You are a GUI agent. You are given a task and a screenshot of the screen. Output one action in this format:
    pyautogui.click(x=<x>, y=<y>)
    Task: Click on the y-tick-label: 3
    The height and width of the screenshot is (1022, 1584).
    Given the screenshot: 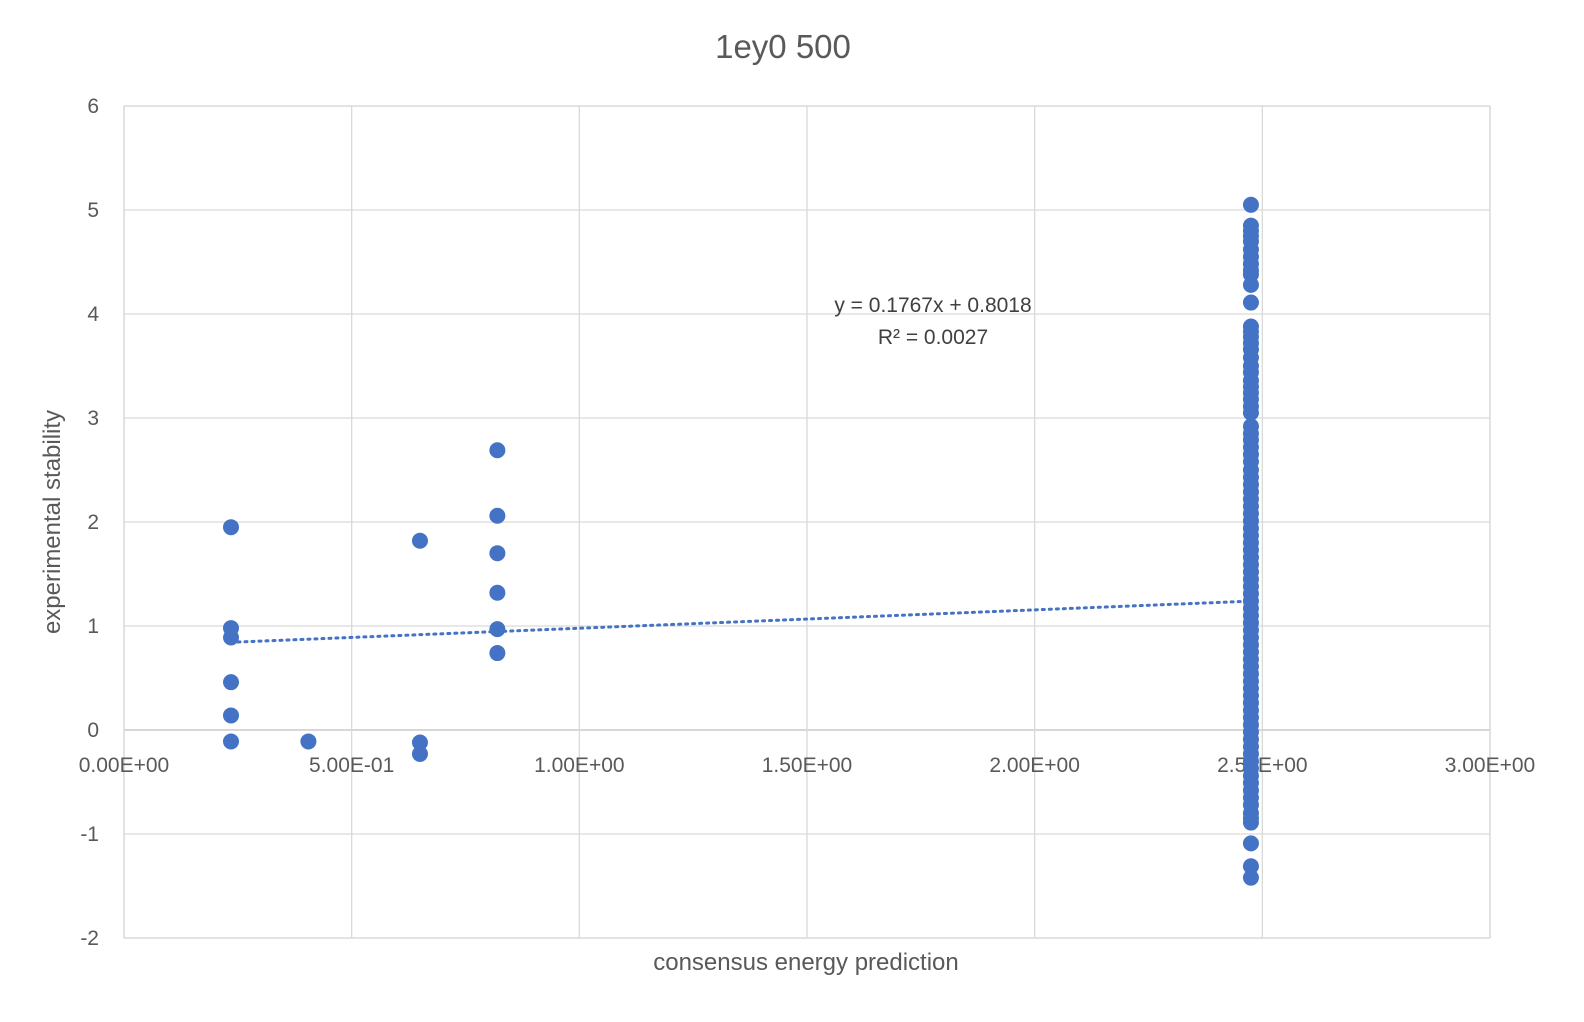 What is the action you would take?
    pyautogui.click(x=93, y=418)
    